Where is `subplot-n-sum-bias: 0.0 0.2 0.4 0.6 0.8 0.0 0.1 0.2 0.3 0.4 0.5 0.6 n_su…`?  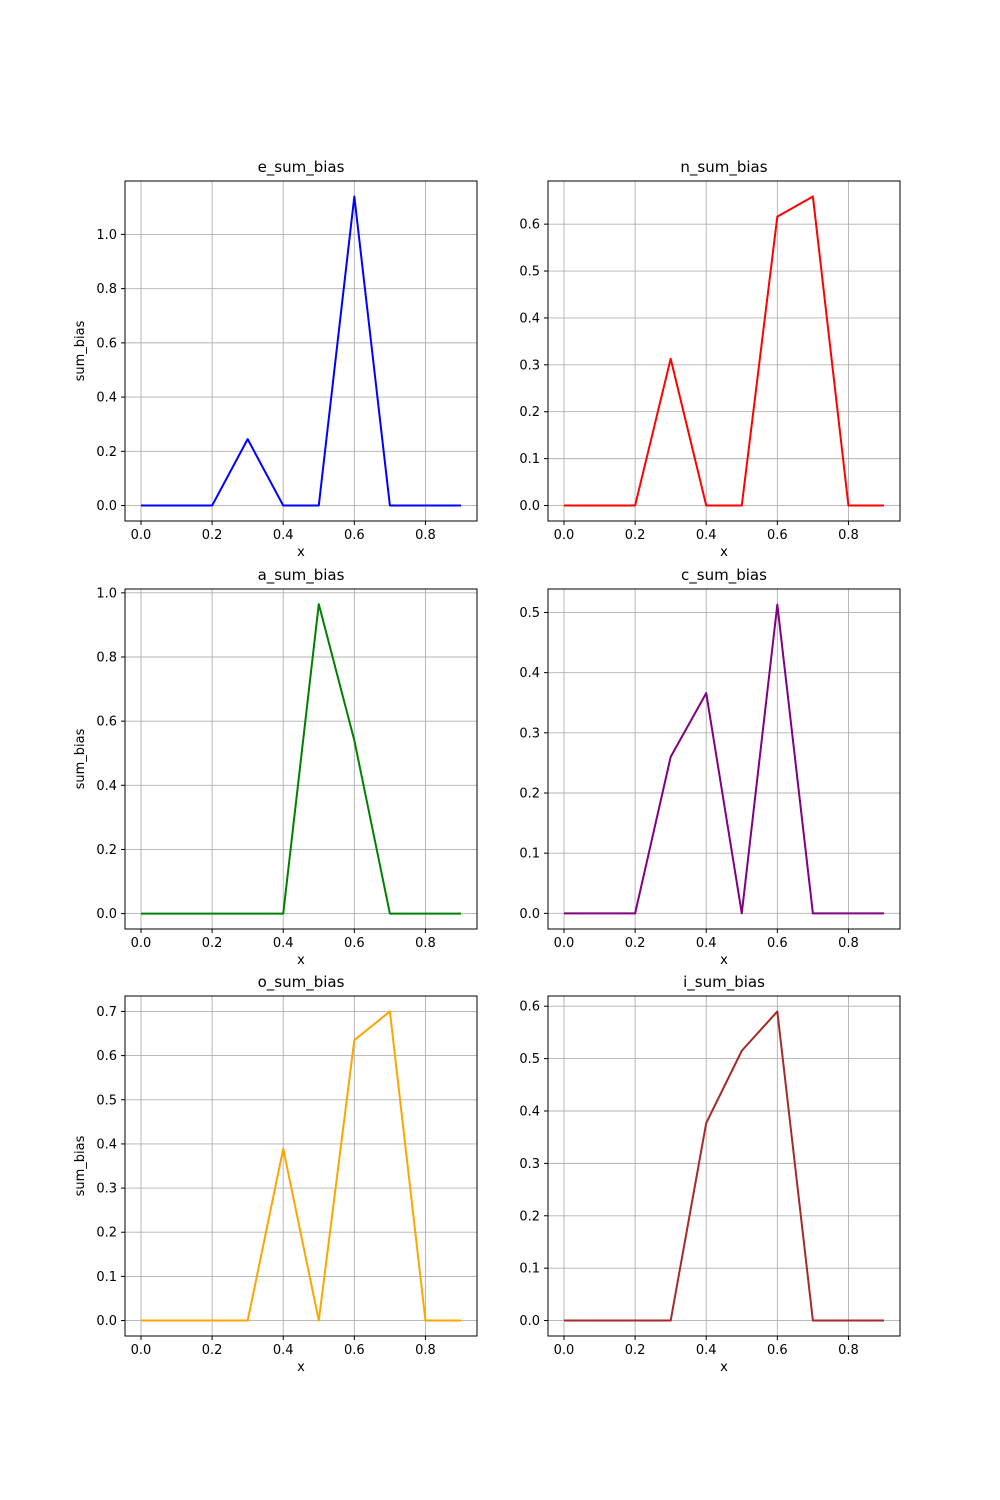 subplot-n-sum-bias: 0.0 0.2 0.4 0.6 0.8 0.0 0.1 0.2 0.3 0.4 0.5 0.6 n_su… is located at coordinates (710, 359).